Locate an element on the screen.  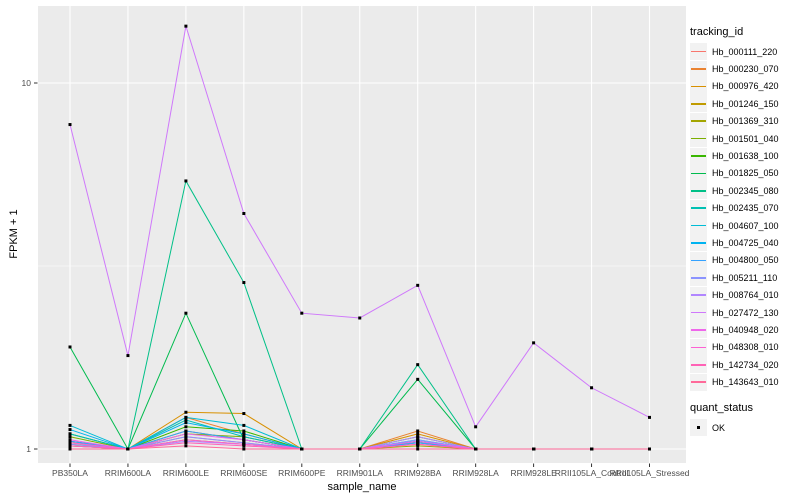
x-tick-label: RRII105LA_Stressed is located at coordinates (650, 473).